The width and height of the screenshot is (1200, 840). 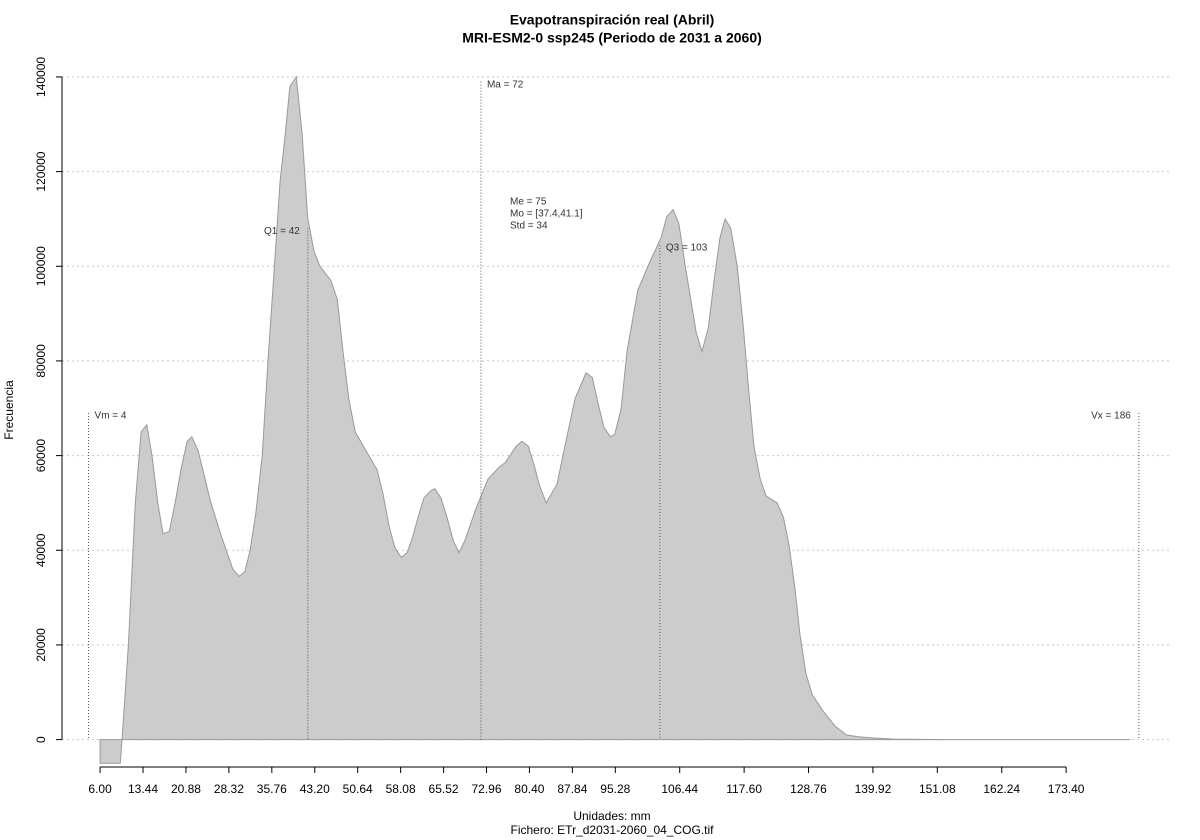 What do you see at coordinates (41, 645) in the screenshot?
I see `y-tick-label: 20000` at bounding box center [41, 645].